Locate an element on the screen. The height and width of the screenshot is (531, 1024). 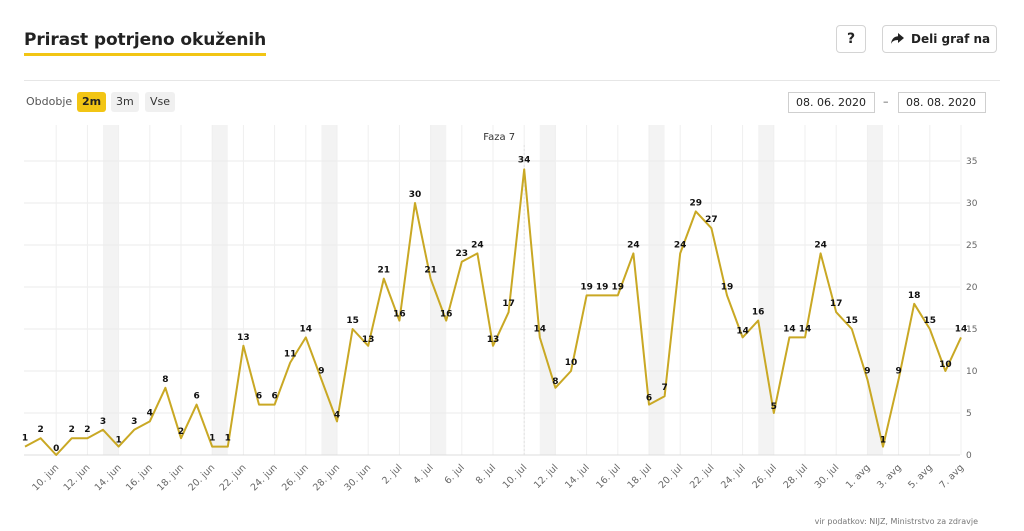
data-label: 7 is located at coordinates (664, 388).